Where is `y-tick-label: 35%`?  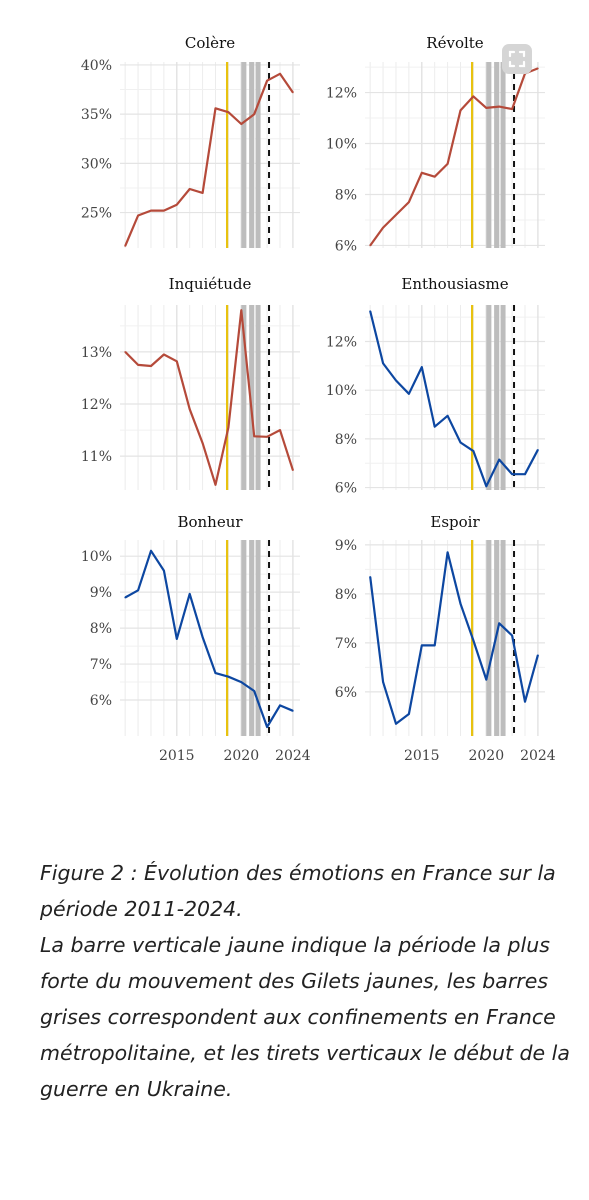 y-tick-label: 35% is located at coordinates (96, 115).